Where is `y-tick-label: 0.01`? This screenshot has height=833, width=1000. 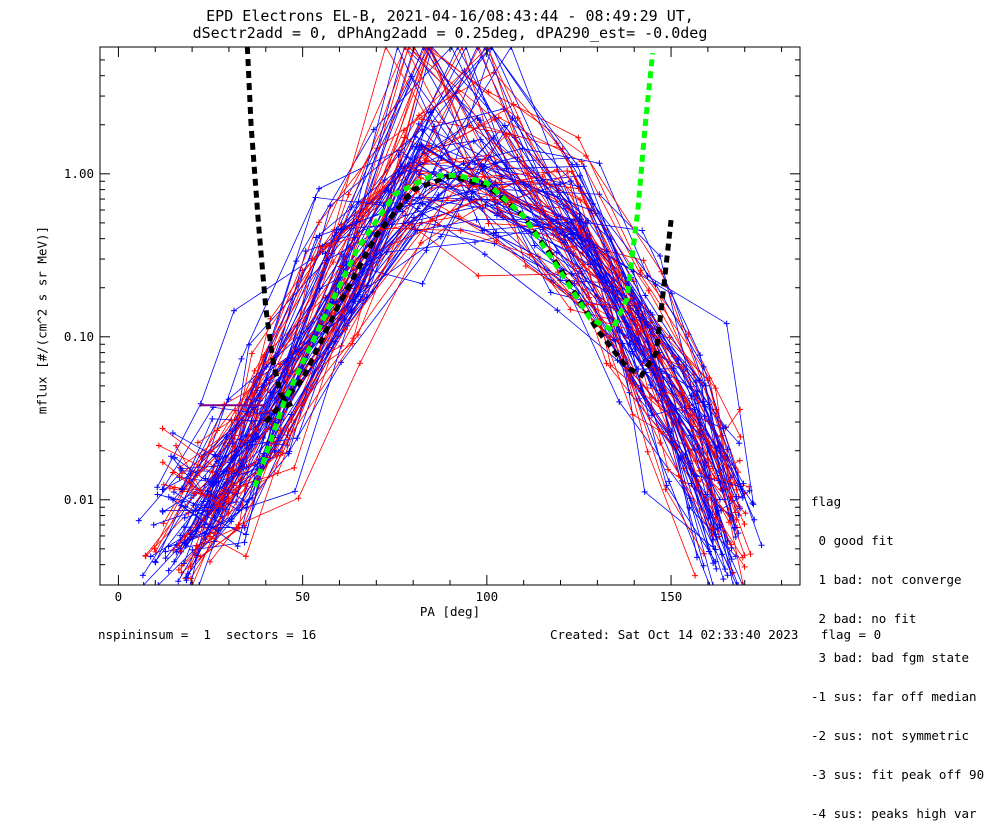 y-tick-label: 0.01 is located at coordinates (79, 499).